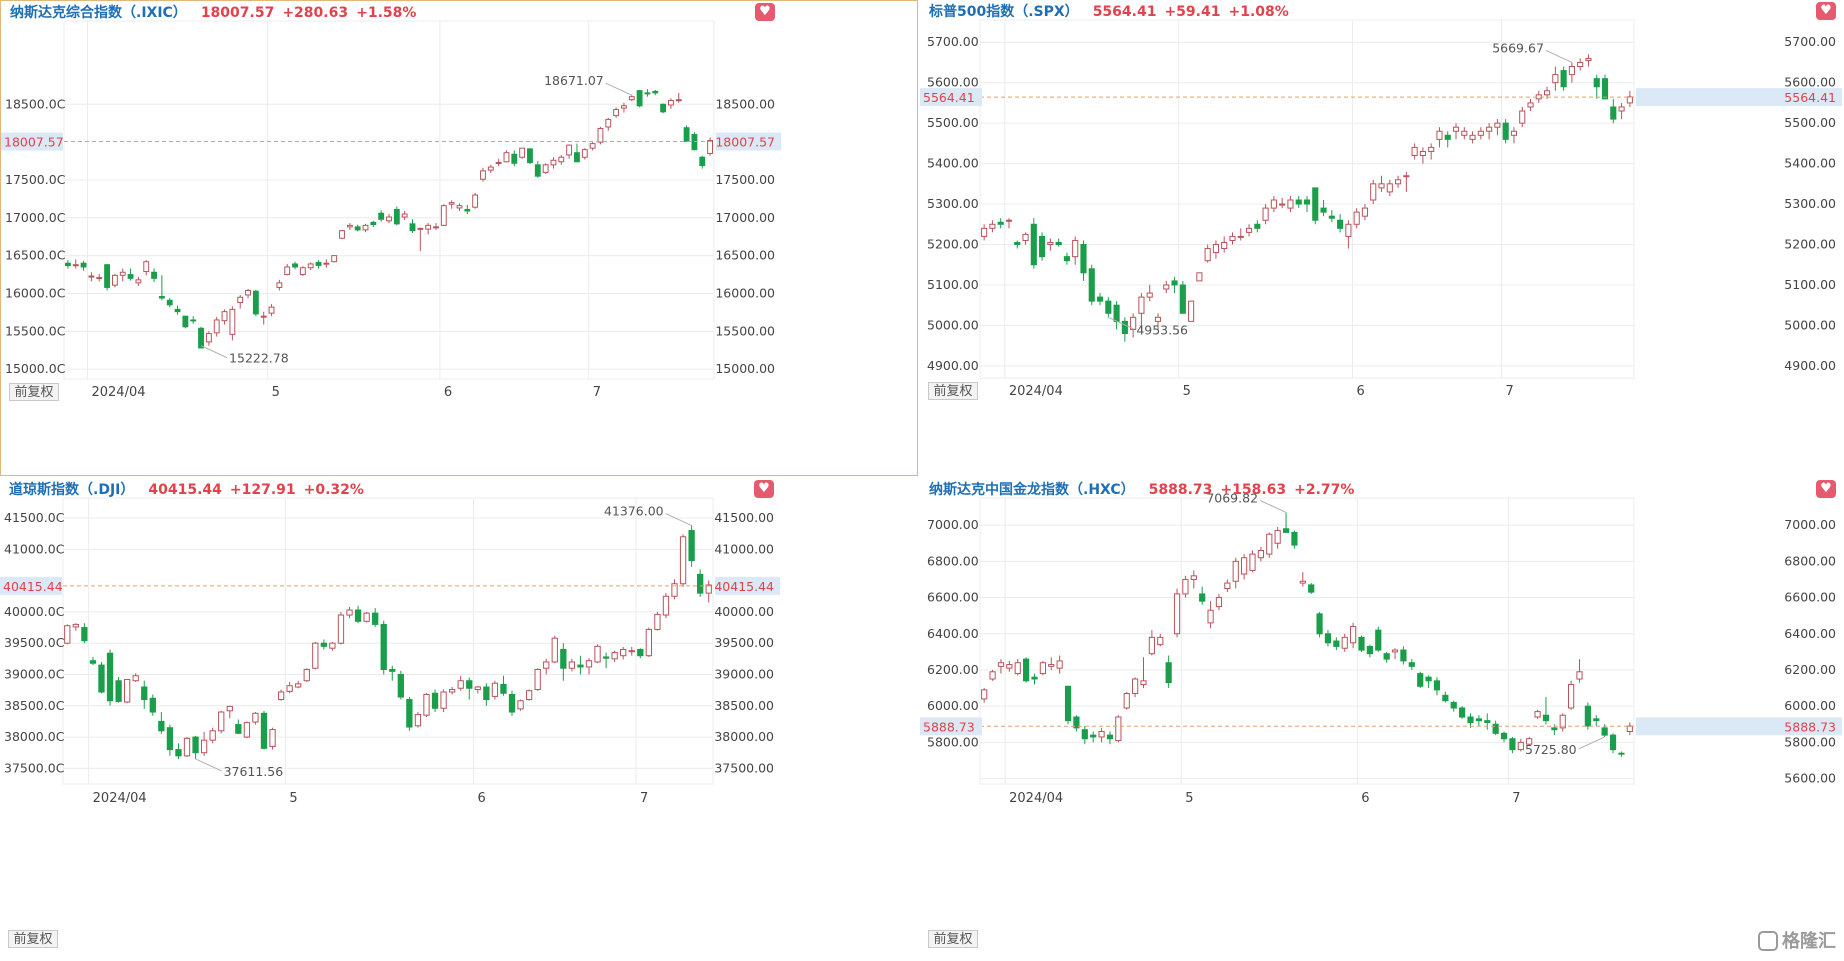  What do you see at coordinates (1739, 97) in the screenshot?
I see `last-price-tag-right-bg` at bounding box center [1739, 97].